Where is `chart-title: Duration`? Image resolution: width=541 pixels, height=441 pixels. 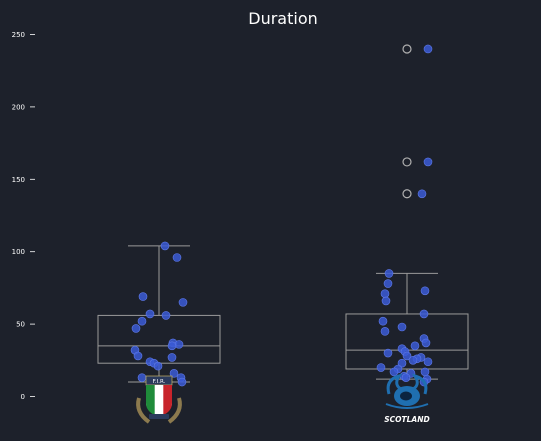 chart-title: Duration is located at coordinates (283, 18).